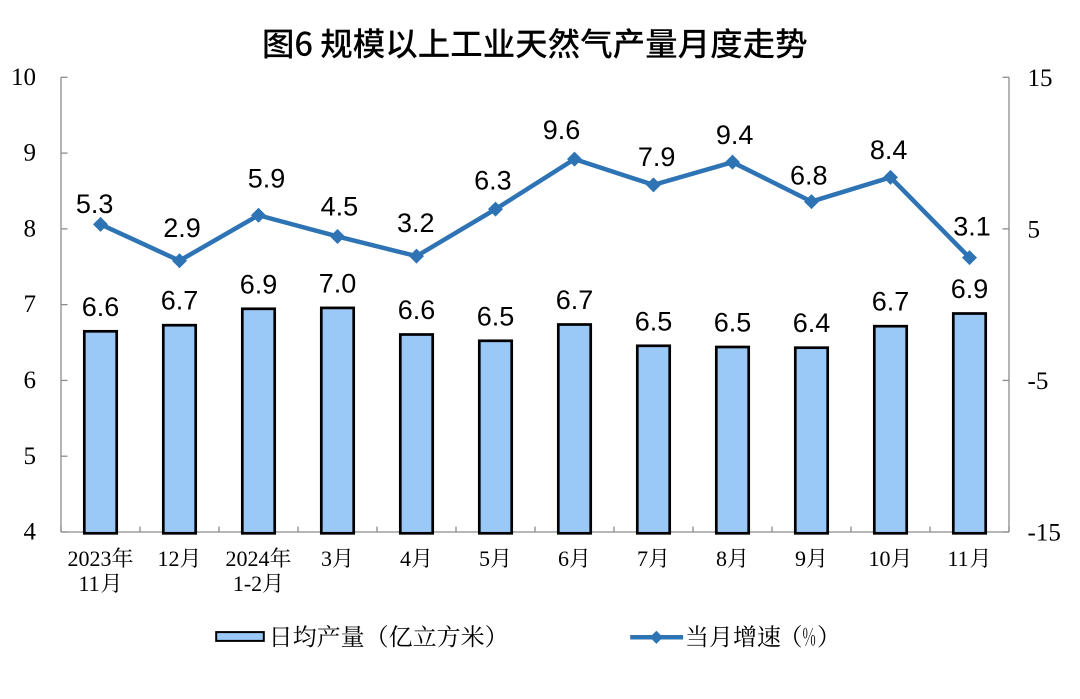 The image size is (1080, 699). What do you see at coordinates (182, 228) in the screenshot?
I see `svg-text: 2.9` at bounding box center [182, 228].